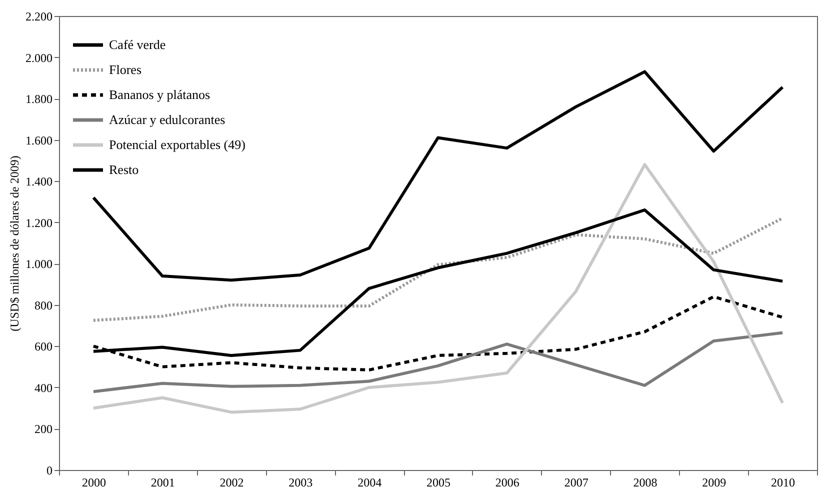 Image resolution: width=832 pixels, height=494 pixels. I want to click on legend-label: Flores, so click(125, 69).